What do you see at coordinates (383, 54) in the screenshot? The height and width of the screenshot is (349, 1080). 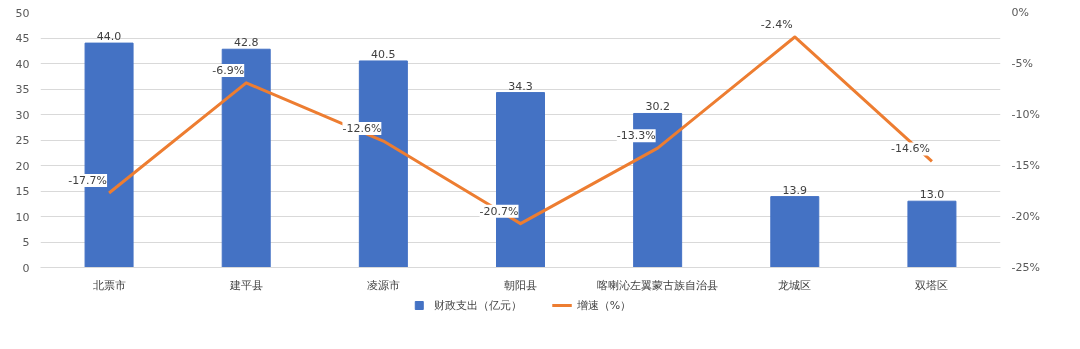 I see `data-label: 40.5` at bounding box center [383, 54].